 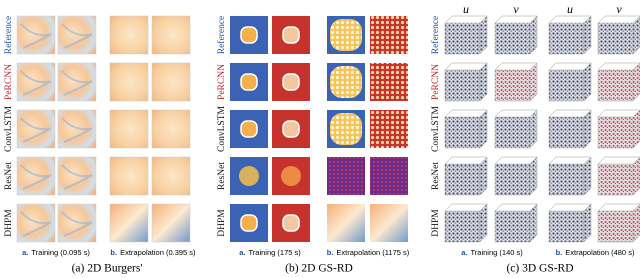 I want to click on sub-caption: b. Extrapolation (480 s), so click(x=595, y=252).